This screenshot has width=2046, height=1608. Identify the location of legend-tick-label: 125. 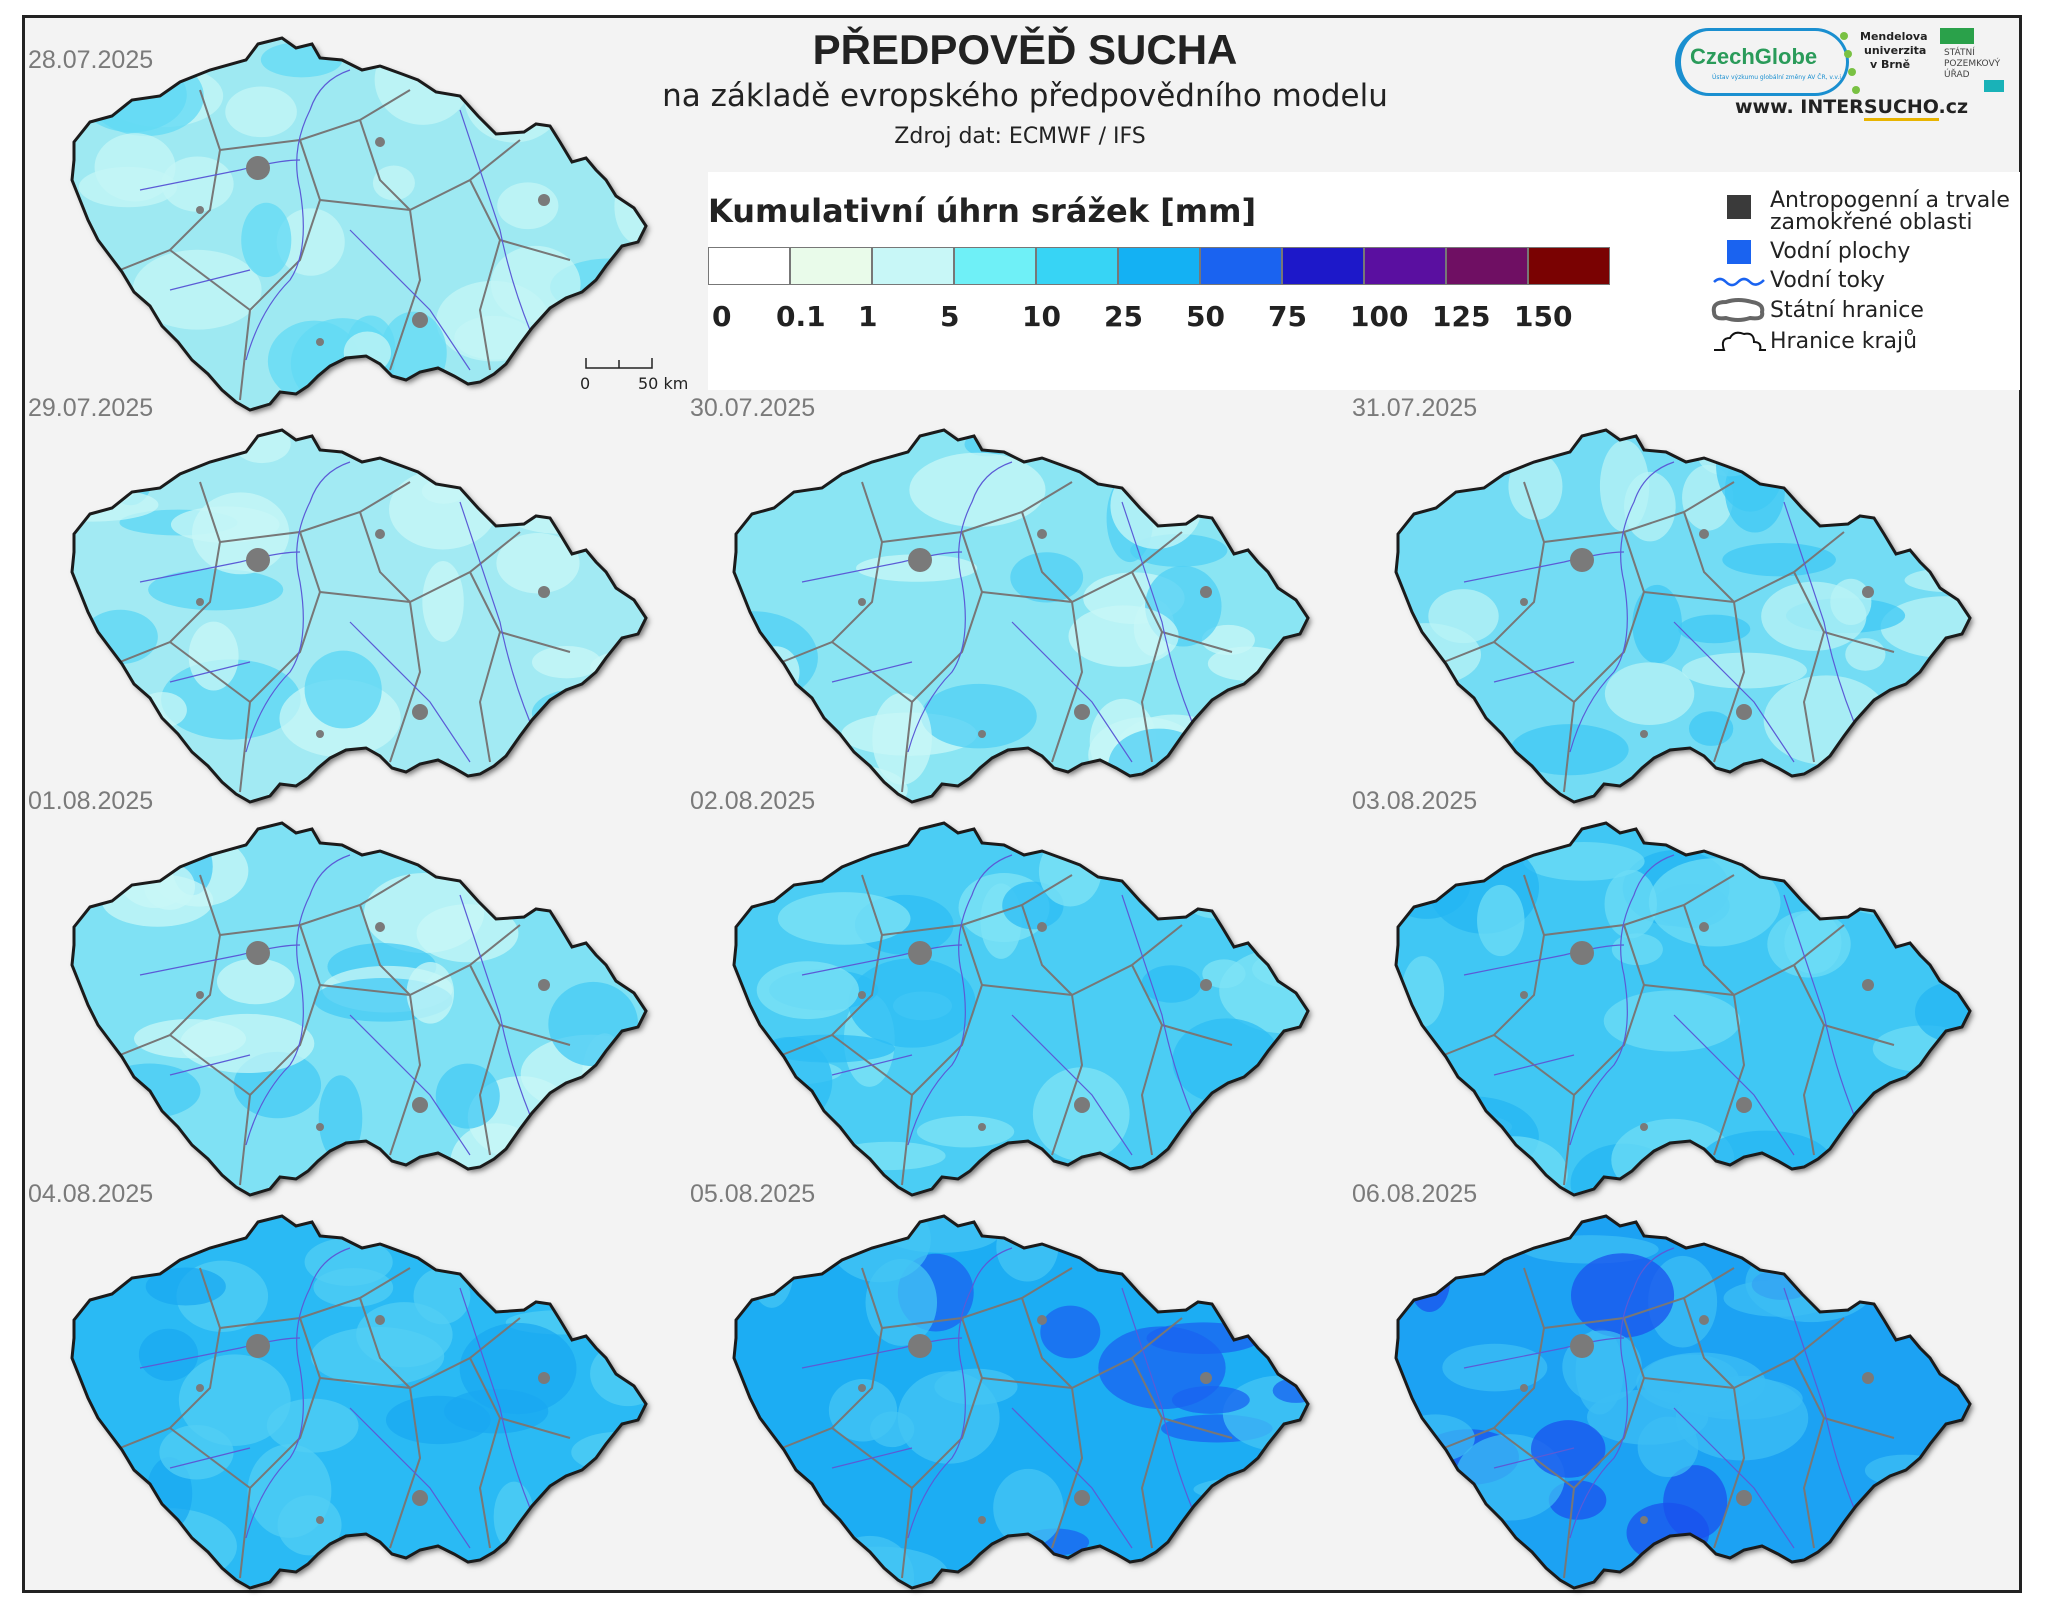
(1461, 316).